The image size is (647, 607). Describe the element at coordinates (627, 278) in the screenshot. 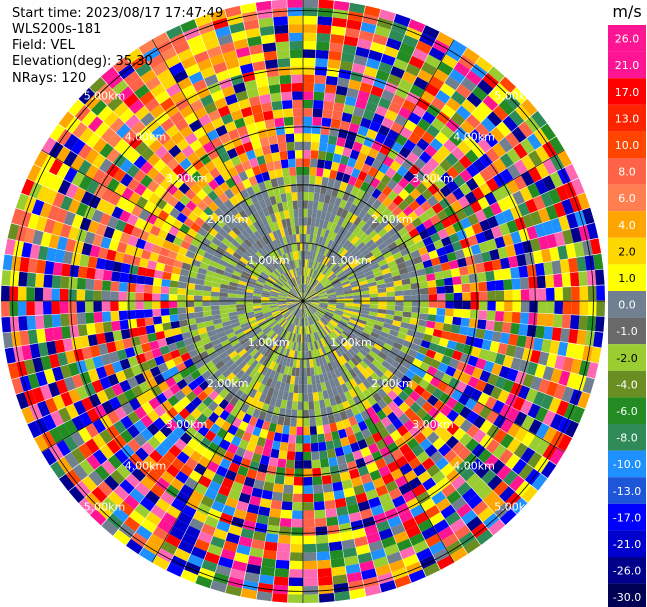

I see `colorbar-tick-label: 1.0` at that location.